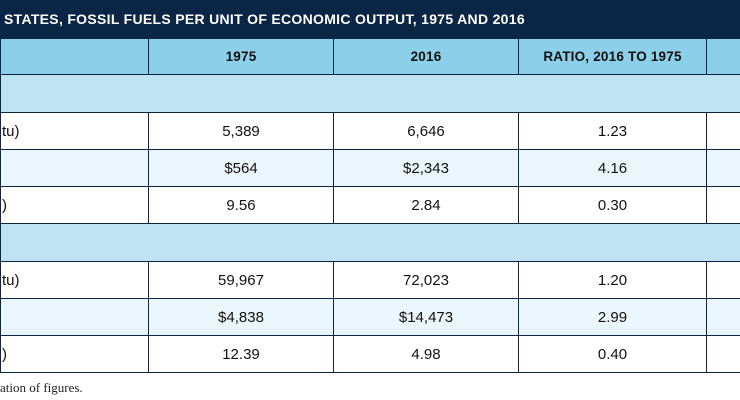 This screenshot has height=400, width=740. What do you see at coordinates (612, 205) in the screenshot?
I see `cell-ratio: 0.30` at bounding box center [612, 205].